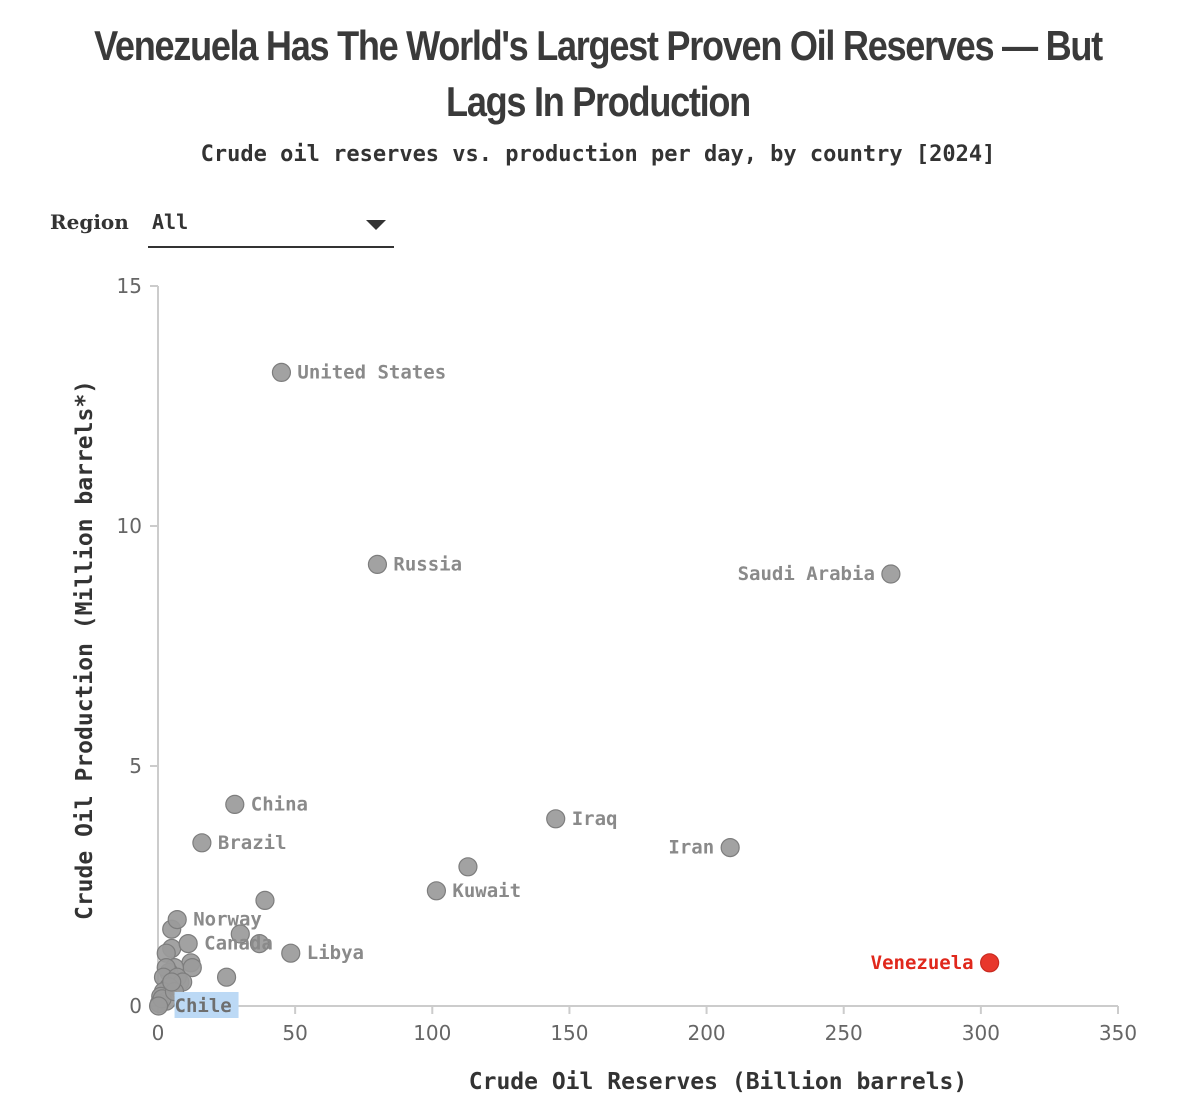  Describe the element at coordinates (135, 766) in the screenshot. I see `y-tick-label: 5` at that location.